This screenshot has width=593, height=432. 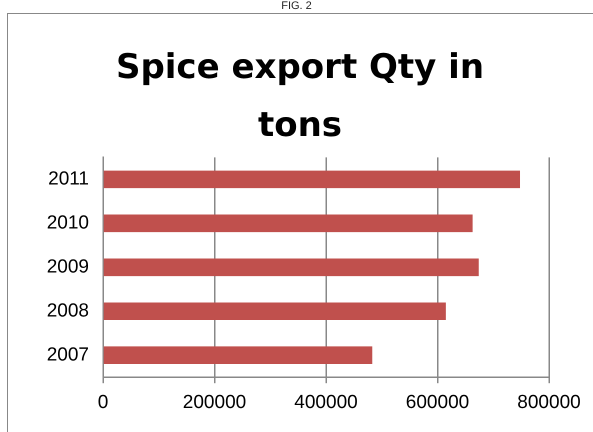 What do you see at coordinates (214, 402) in the screenshot?
I see `x-tick-label: 200000` at bounding box center [214, 402].